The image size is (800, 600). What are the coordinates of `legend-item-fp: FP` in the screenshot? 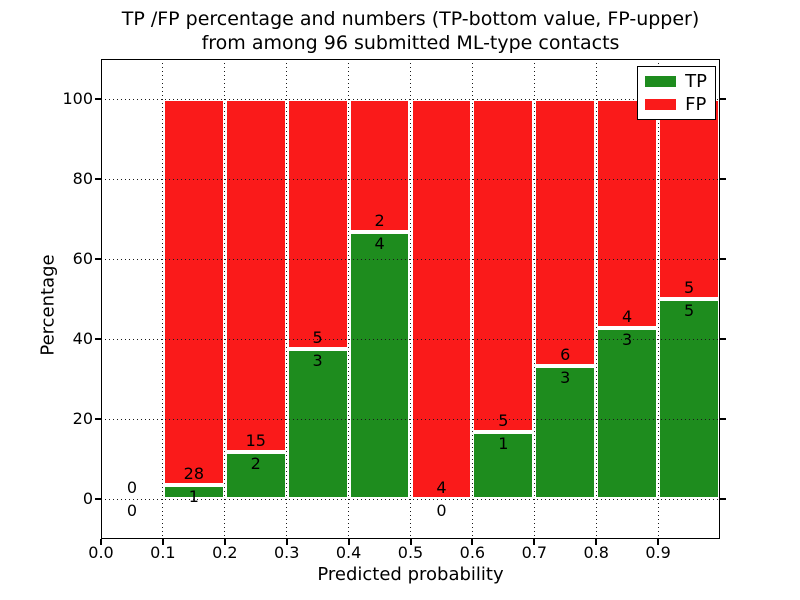 It's located at (676, 104).